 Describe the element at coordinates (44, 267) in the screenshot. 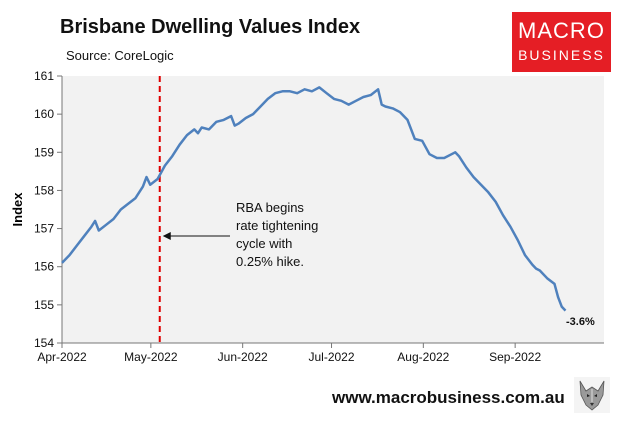

I see `y-tick-label: 156` at that location.